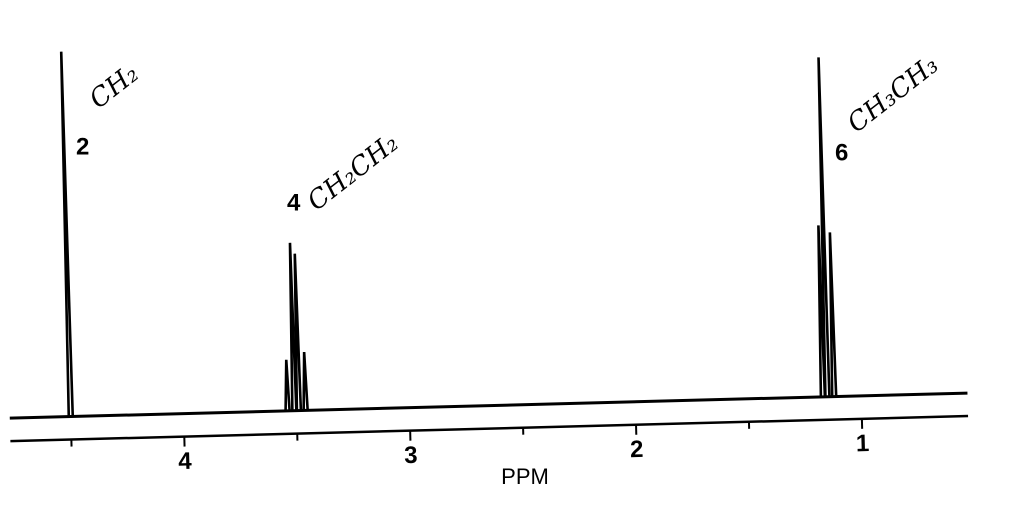 Image resolution: width=1024 pixels, height=519 pixels. What do you see at coordinates (841, 152) in the screenshot?
I see `integration-label: 6` at bounding box center [841, 152].